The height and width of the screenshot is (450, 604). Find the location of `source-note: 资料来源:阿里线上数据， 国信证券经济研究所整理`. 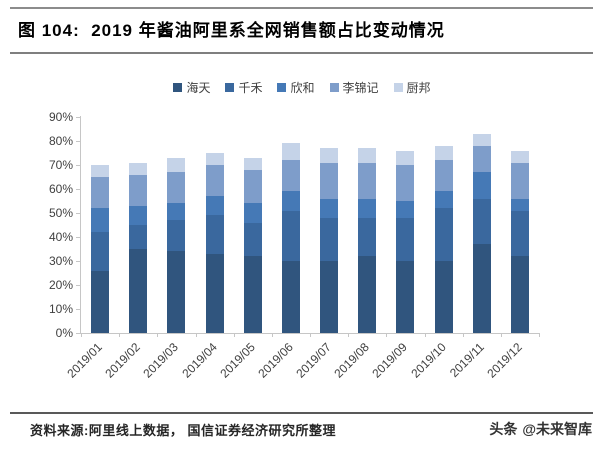

source-note: 资料来源:阿里线上数据， 国信证券经济研究所整理 is located at coordinates (183, 430).